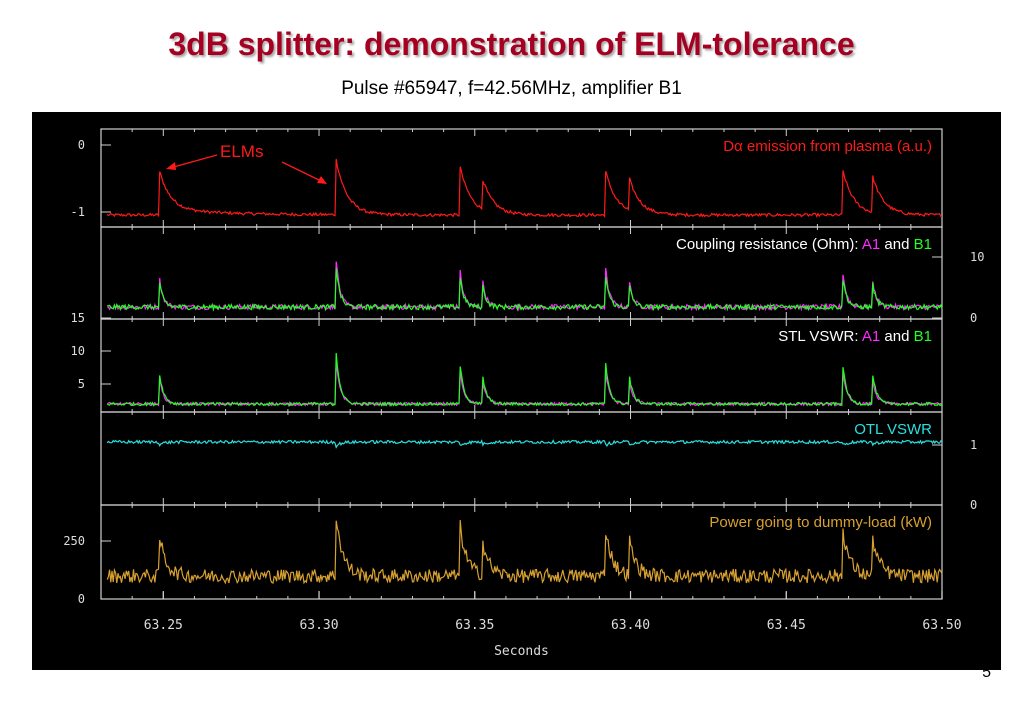 The width and height of the screenshot is (1023, 708). Describe the element at coordinates (524, 188) in the screenshot. I see `series-line-d_alpha-main` at that location.